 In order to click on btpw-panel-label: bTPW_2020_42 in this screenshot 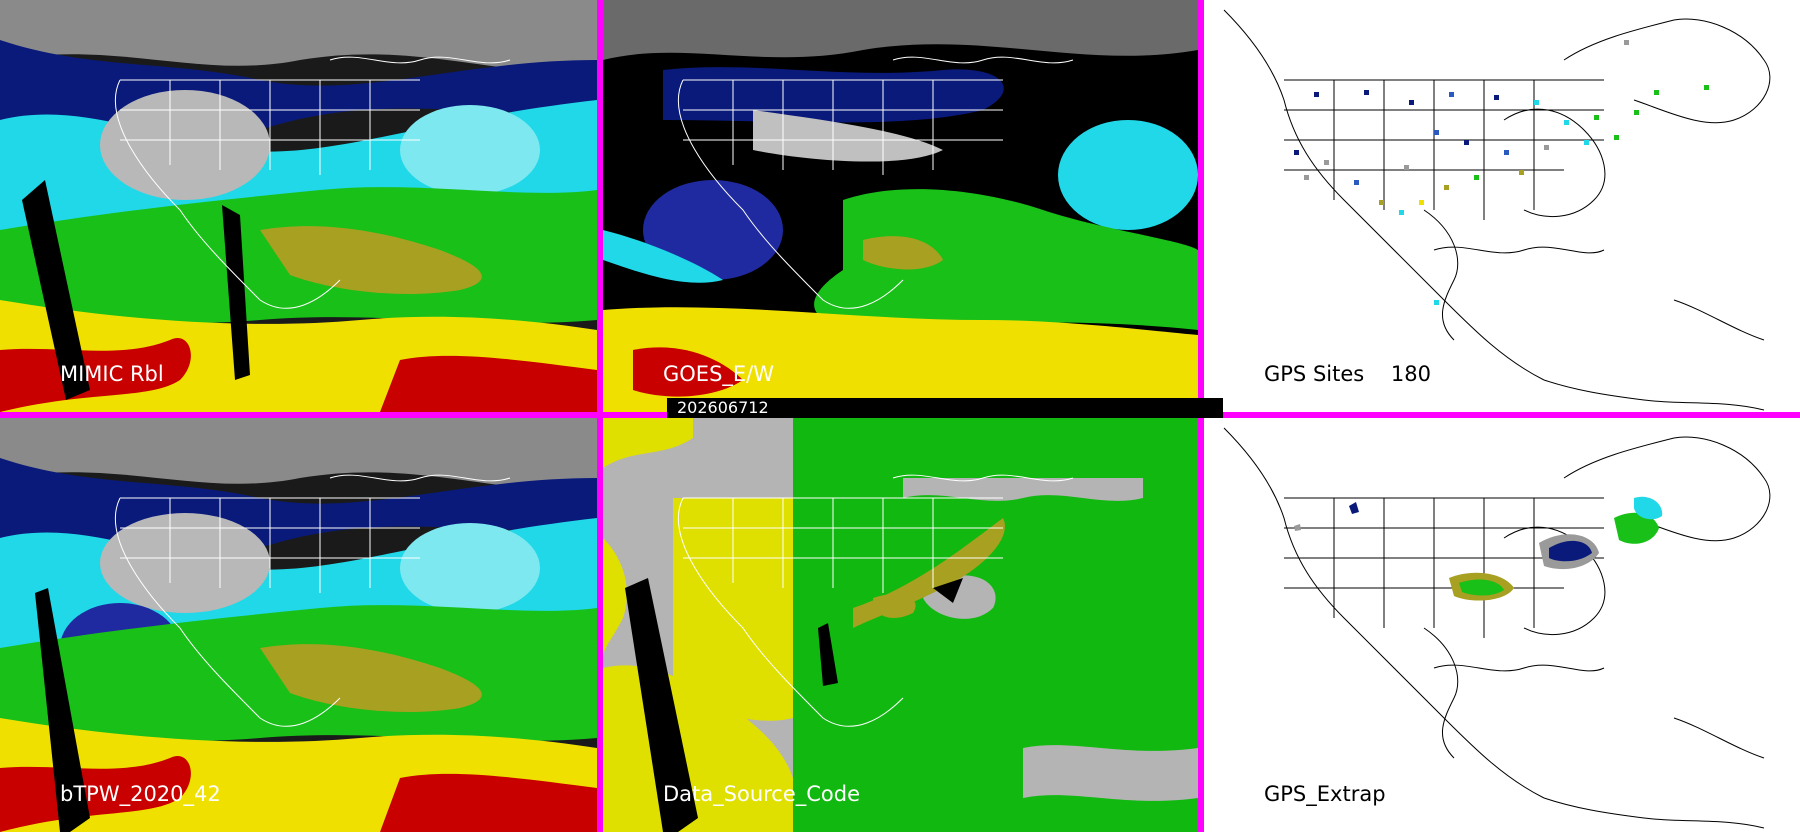, I will do `click(140, 794)`.